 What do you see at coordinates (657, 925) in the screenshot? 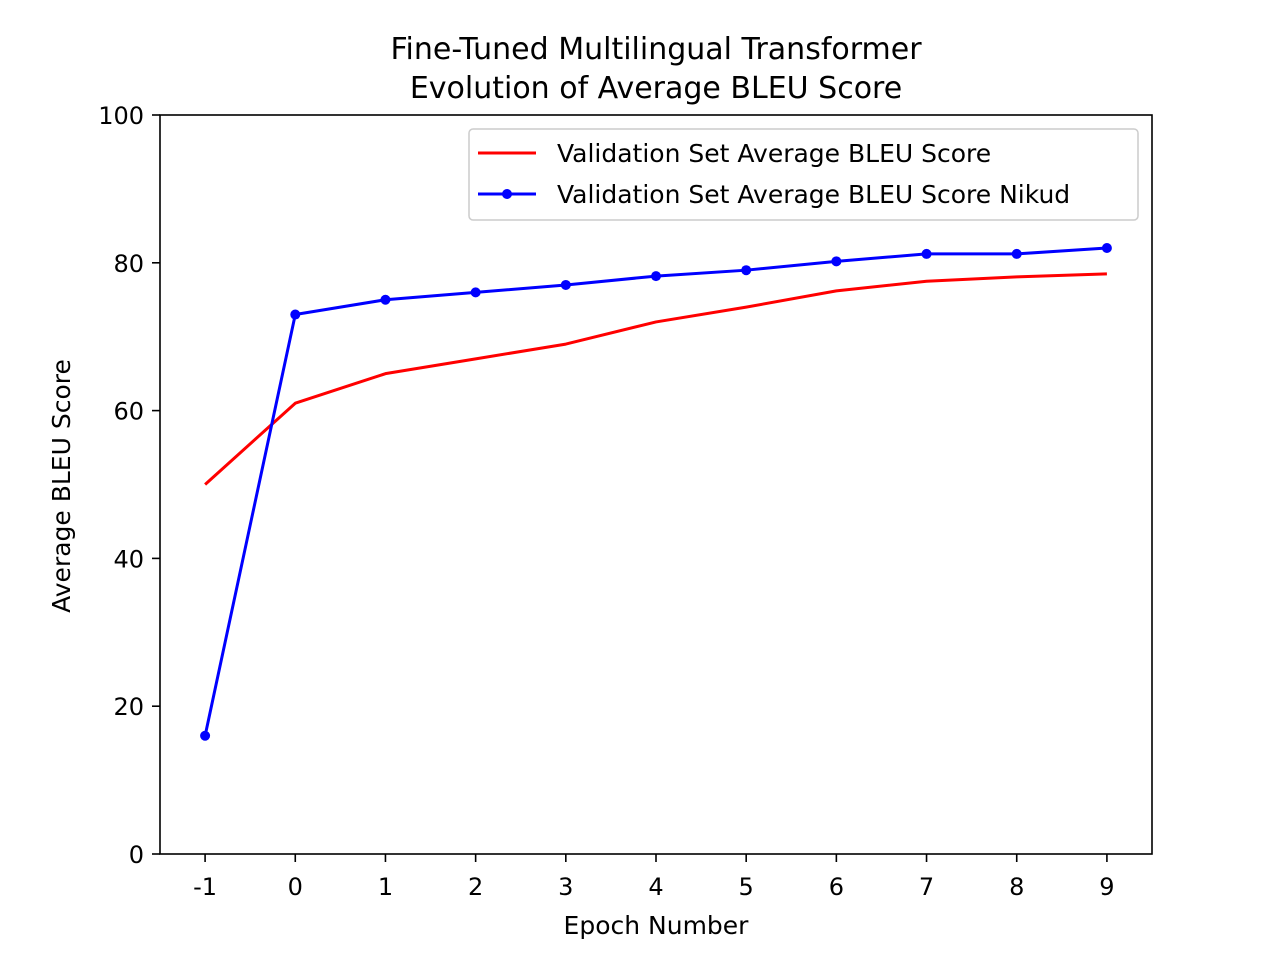
I see `x-axis-label: Epoch Number` at bounding box center [657, 925].